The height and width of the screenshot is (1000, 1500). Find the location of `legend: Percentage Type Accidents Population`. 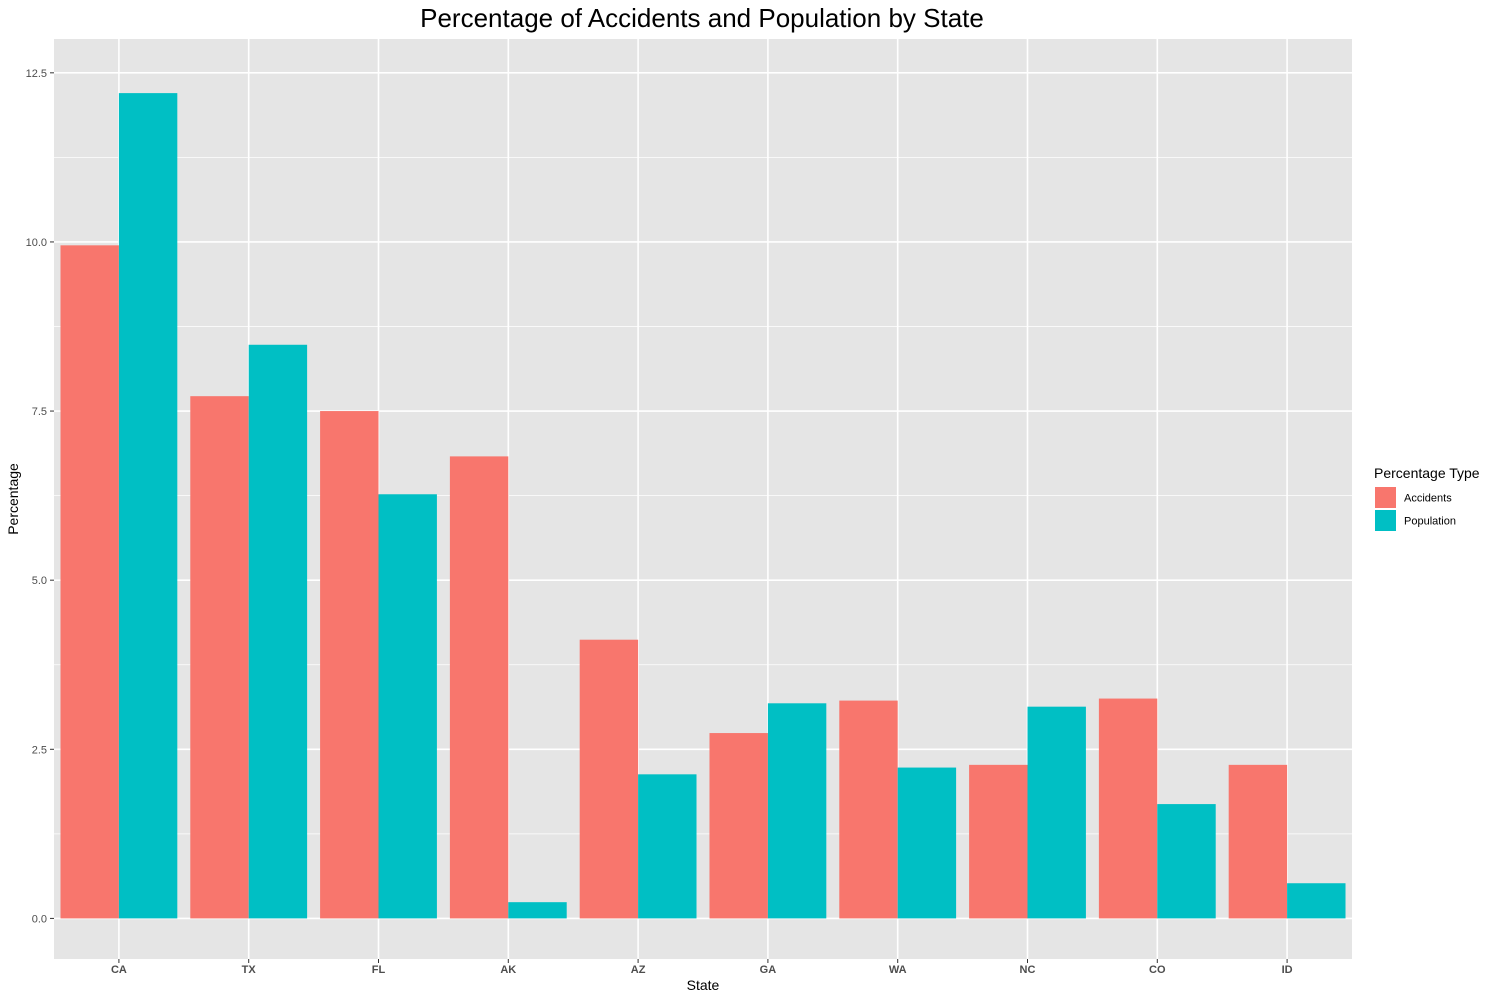

legend: Percentage Type Accidents Population is located at coordinates (1427, 498).